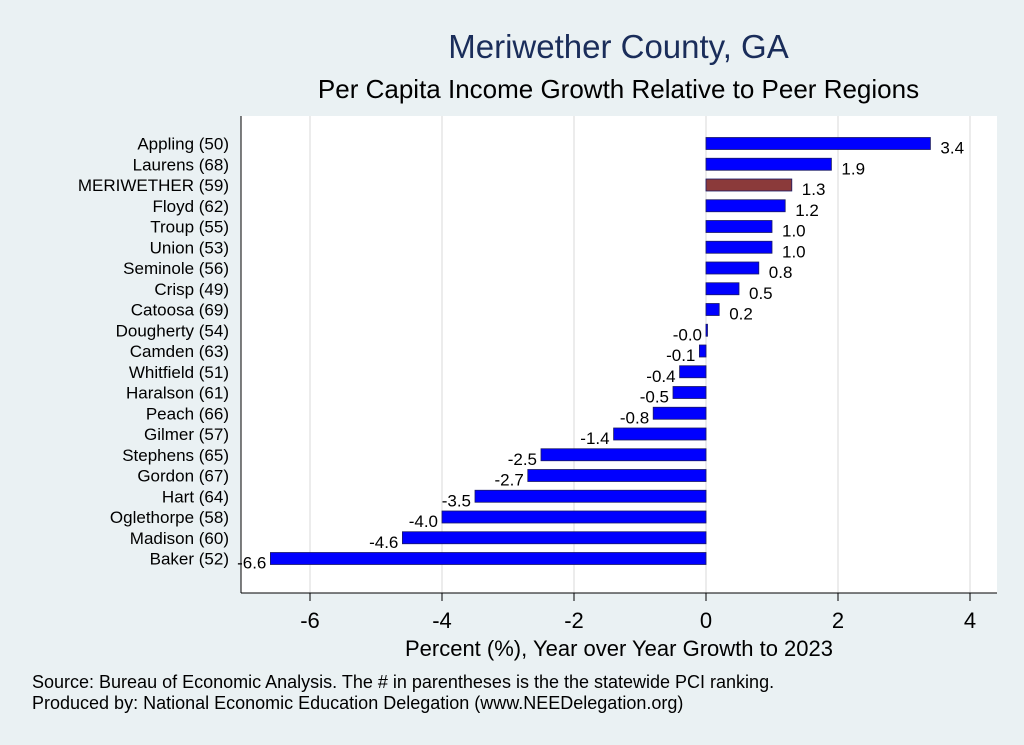  Describe the element at coordinates (660, 376) in the screenshot. I see `value-label: -0.4` at that location.